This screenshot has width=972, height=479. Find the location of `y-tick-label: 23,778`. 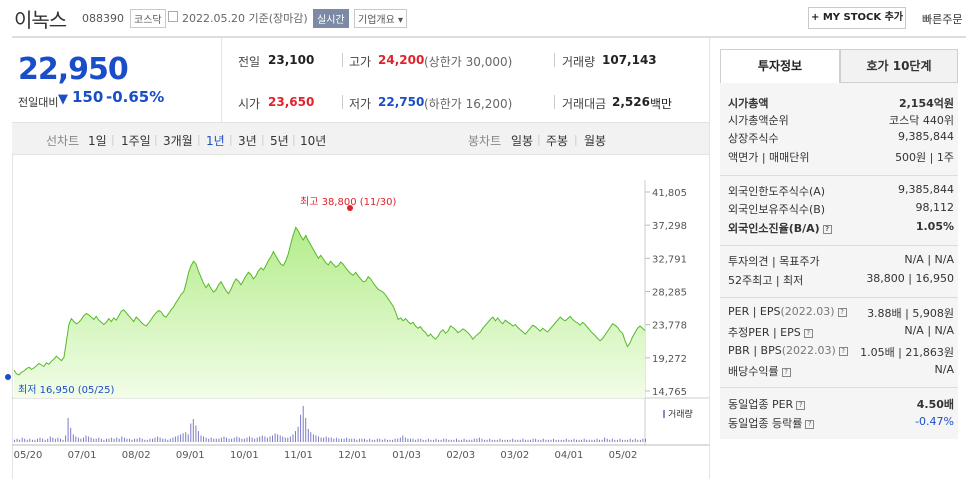

y-tick-label: 23,778 is located at coordinates (669, 326).